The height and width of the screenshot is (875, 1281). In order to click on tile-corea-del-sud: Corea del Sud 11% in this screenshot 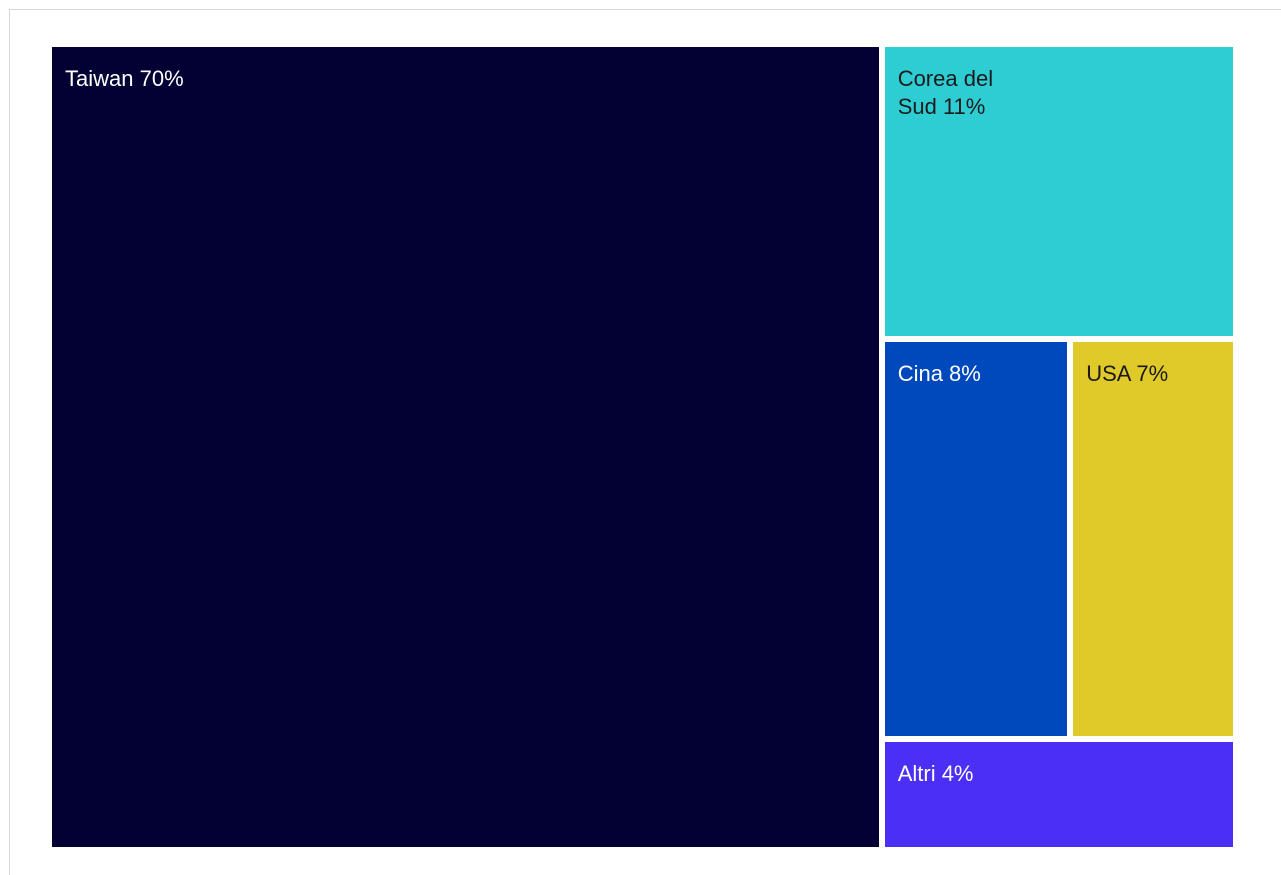, I will do `click(1058, 191)`.